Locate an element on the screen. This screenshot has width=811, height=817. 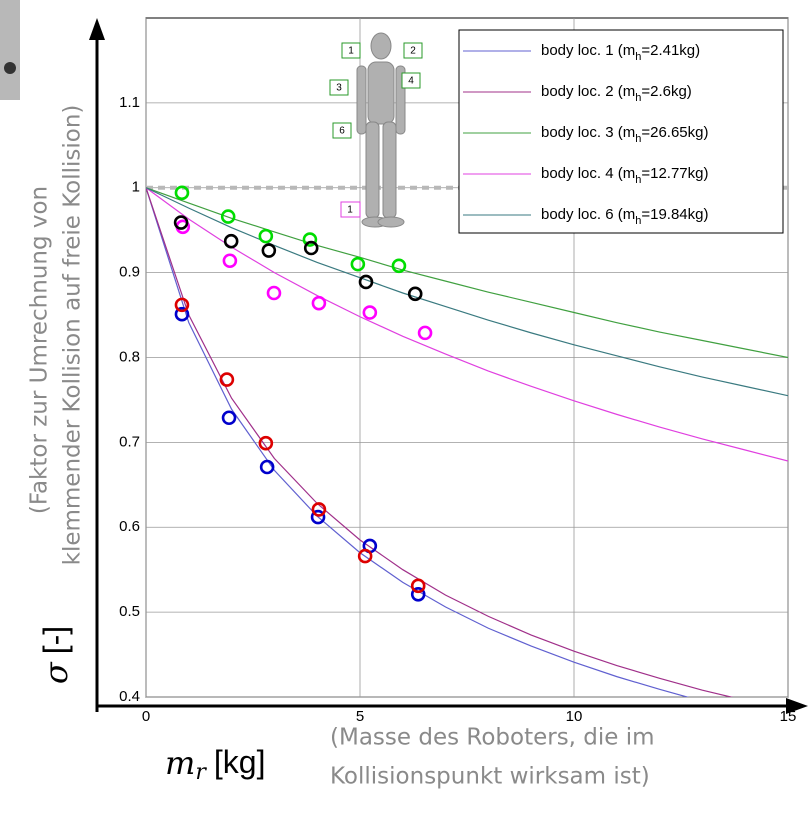
y-axis-label: σ [-] is located at coordinates (56, 655).